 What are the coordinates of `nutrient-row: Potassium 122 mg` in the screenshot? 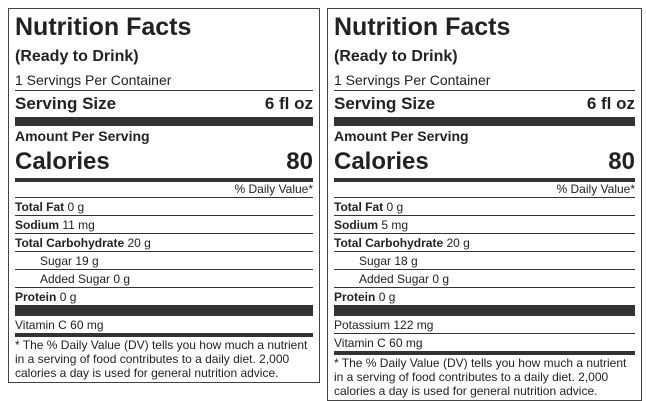 It's located at (484, 325).